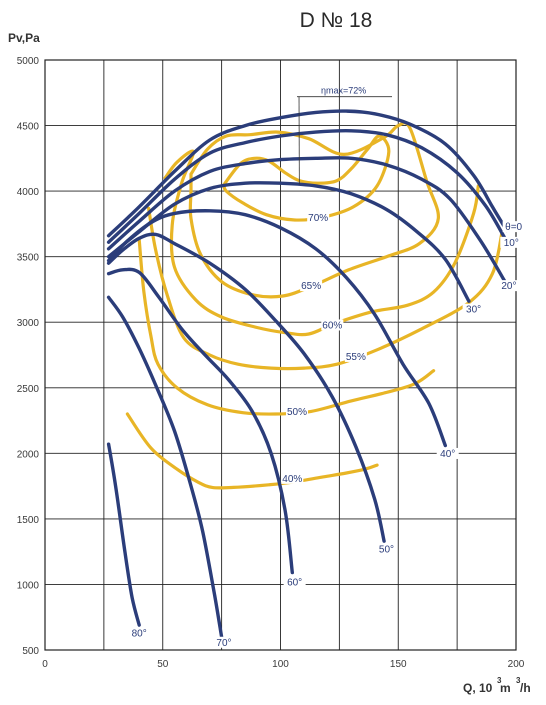 Image resolution: width=546 pixels, height=705 pixels. What do you see at coordinates (525, 688) in the screenshot?
I see `x-axis-label-tail: /h` at bounding box center [525, 688].